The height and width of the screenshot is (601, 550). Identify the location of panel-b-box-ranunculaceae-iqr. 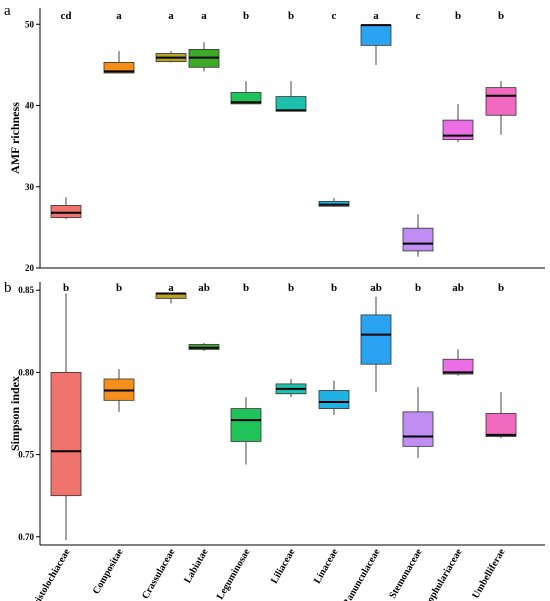
(376, 339).